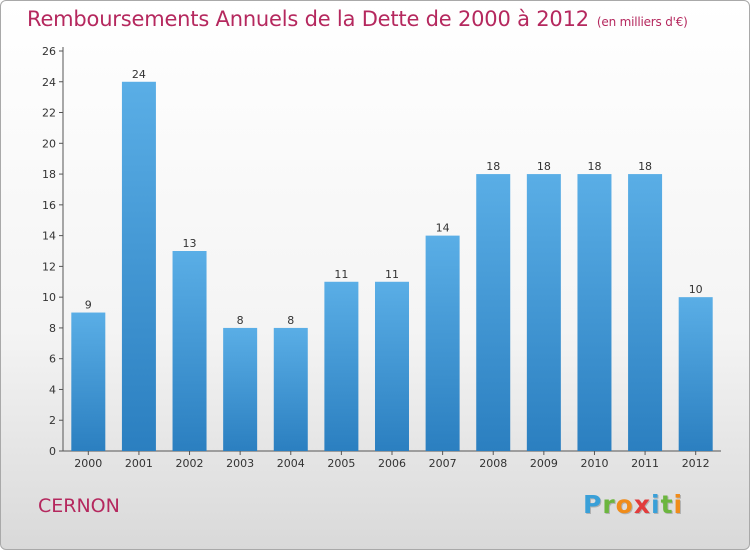  Describe the element at coordinates (52, 451) in the screenshot. I see `y-tick-label: 0` at that location.